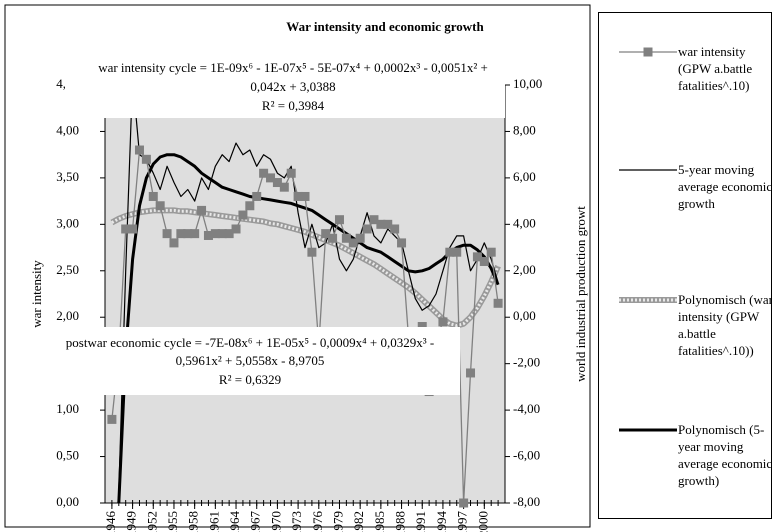 This screenshot has height=532, width=777. What do you see at coordinates (526, 501) in the screenshot?
I see `y2-tick-label: -8,00` at bounding box center [526, 501].